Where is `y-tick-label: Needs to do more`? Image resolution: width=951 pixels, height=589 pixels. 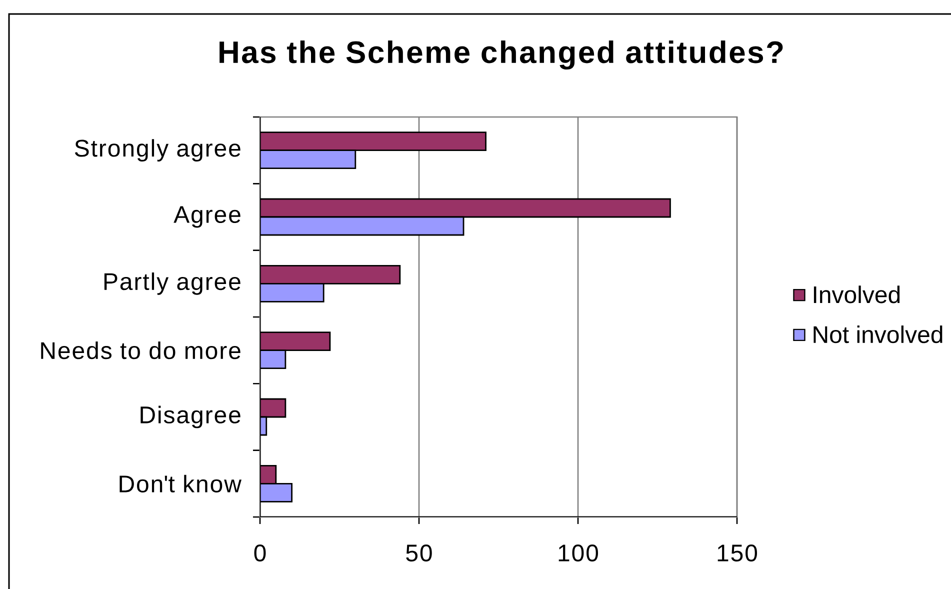
y-tick-label: Needs to do more is located at coordinates (140, 351).